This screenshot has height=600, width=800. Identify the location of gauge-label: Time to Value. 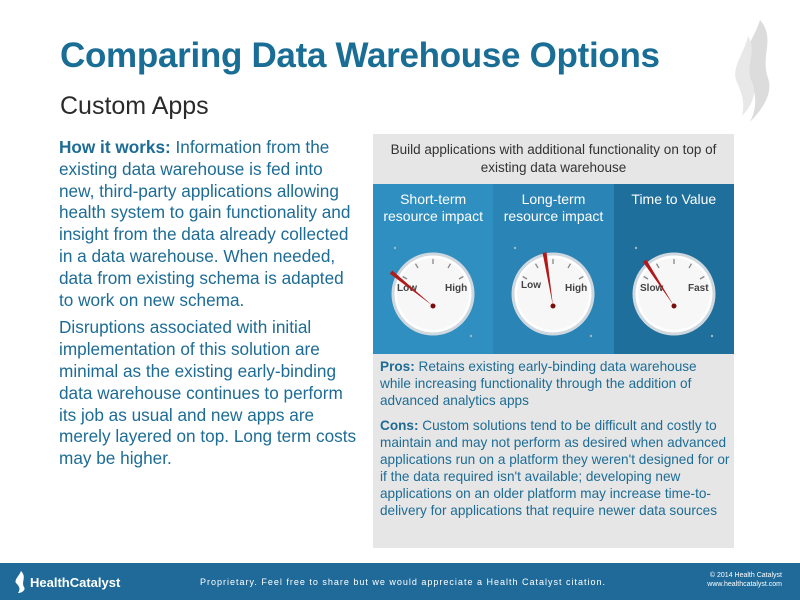
(674, 199).